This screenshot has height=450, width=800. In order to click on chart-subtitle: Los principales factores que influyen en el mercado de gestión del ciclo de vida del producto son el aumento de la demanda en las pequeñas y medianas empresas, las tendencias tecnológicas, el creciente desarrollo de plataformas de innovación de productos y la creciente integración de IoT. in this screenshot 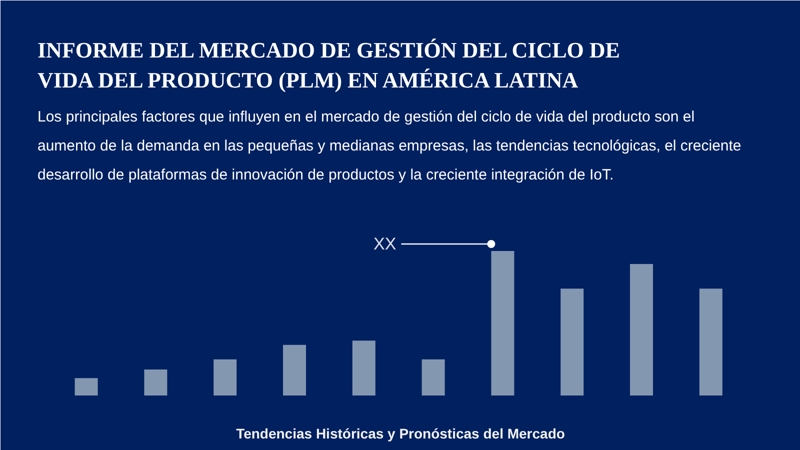, I will do `click(390, 146)`.